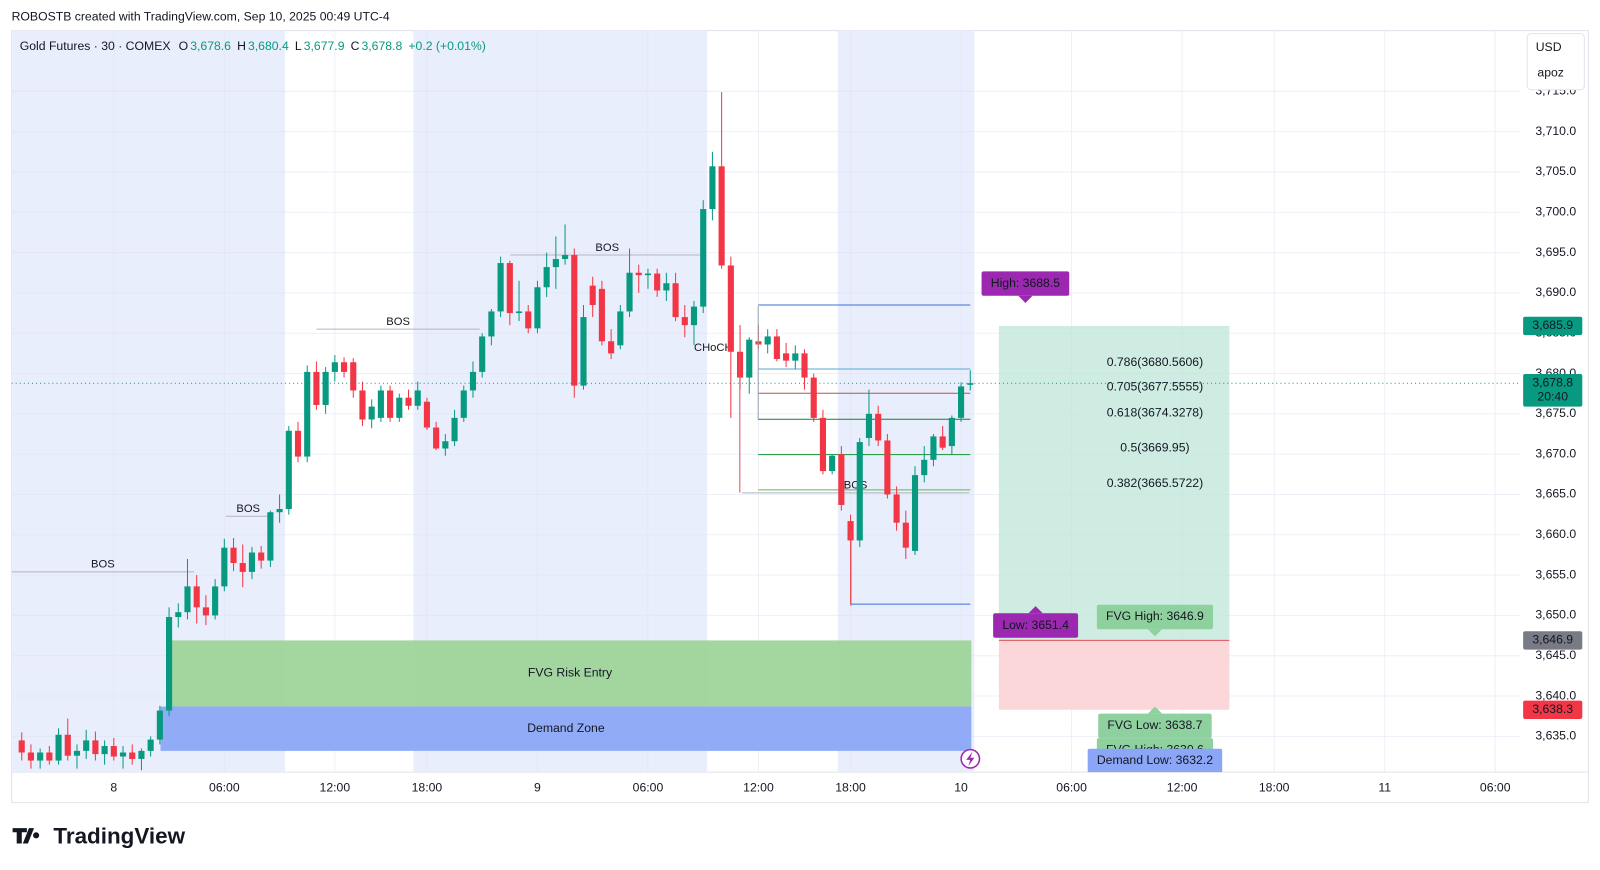  Describe the element at coordinates (1114, 483) in the screenshot. I see `target-box` at that location.